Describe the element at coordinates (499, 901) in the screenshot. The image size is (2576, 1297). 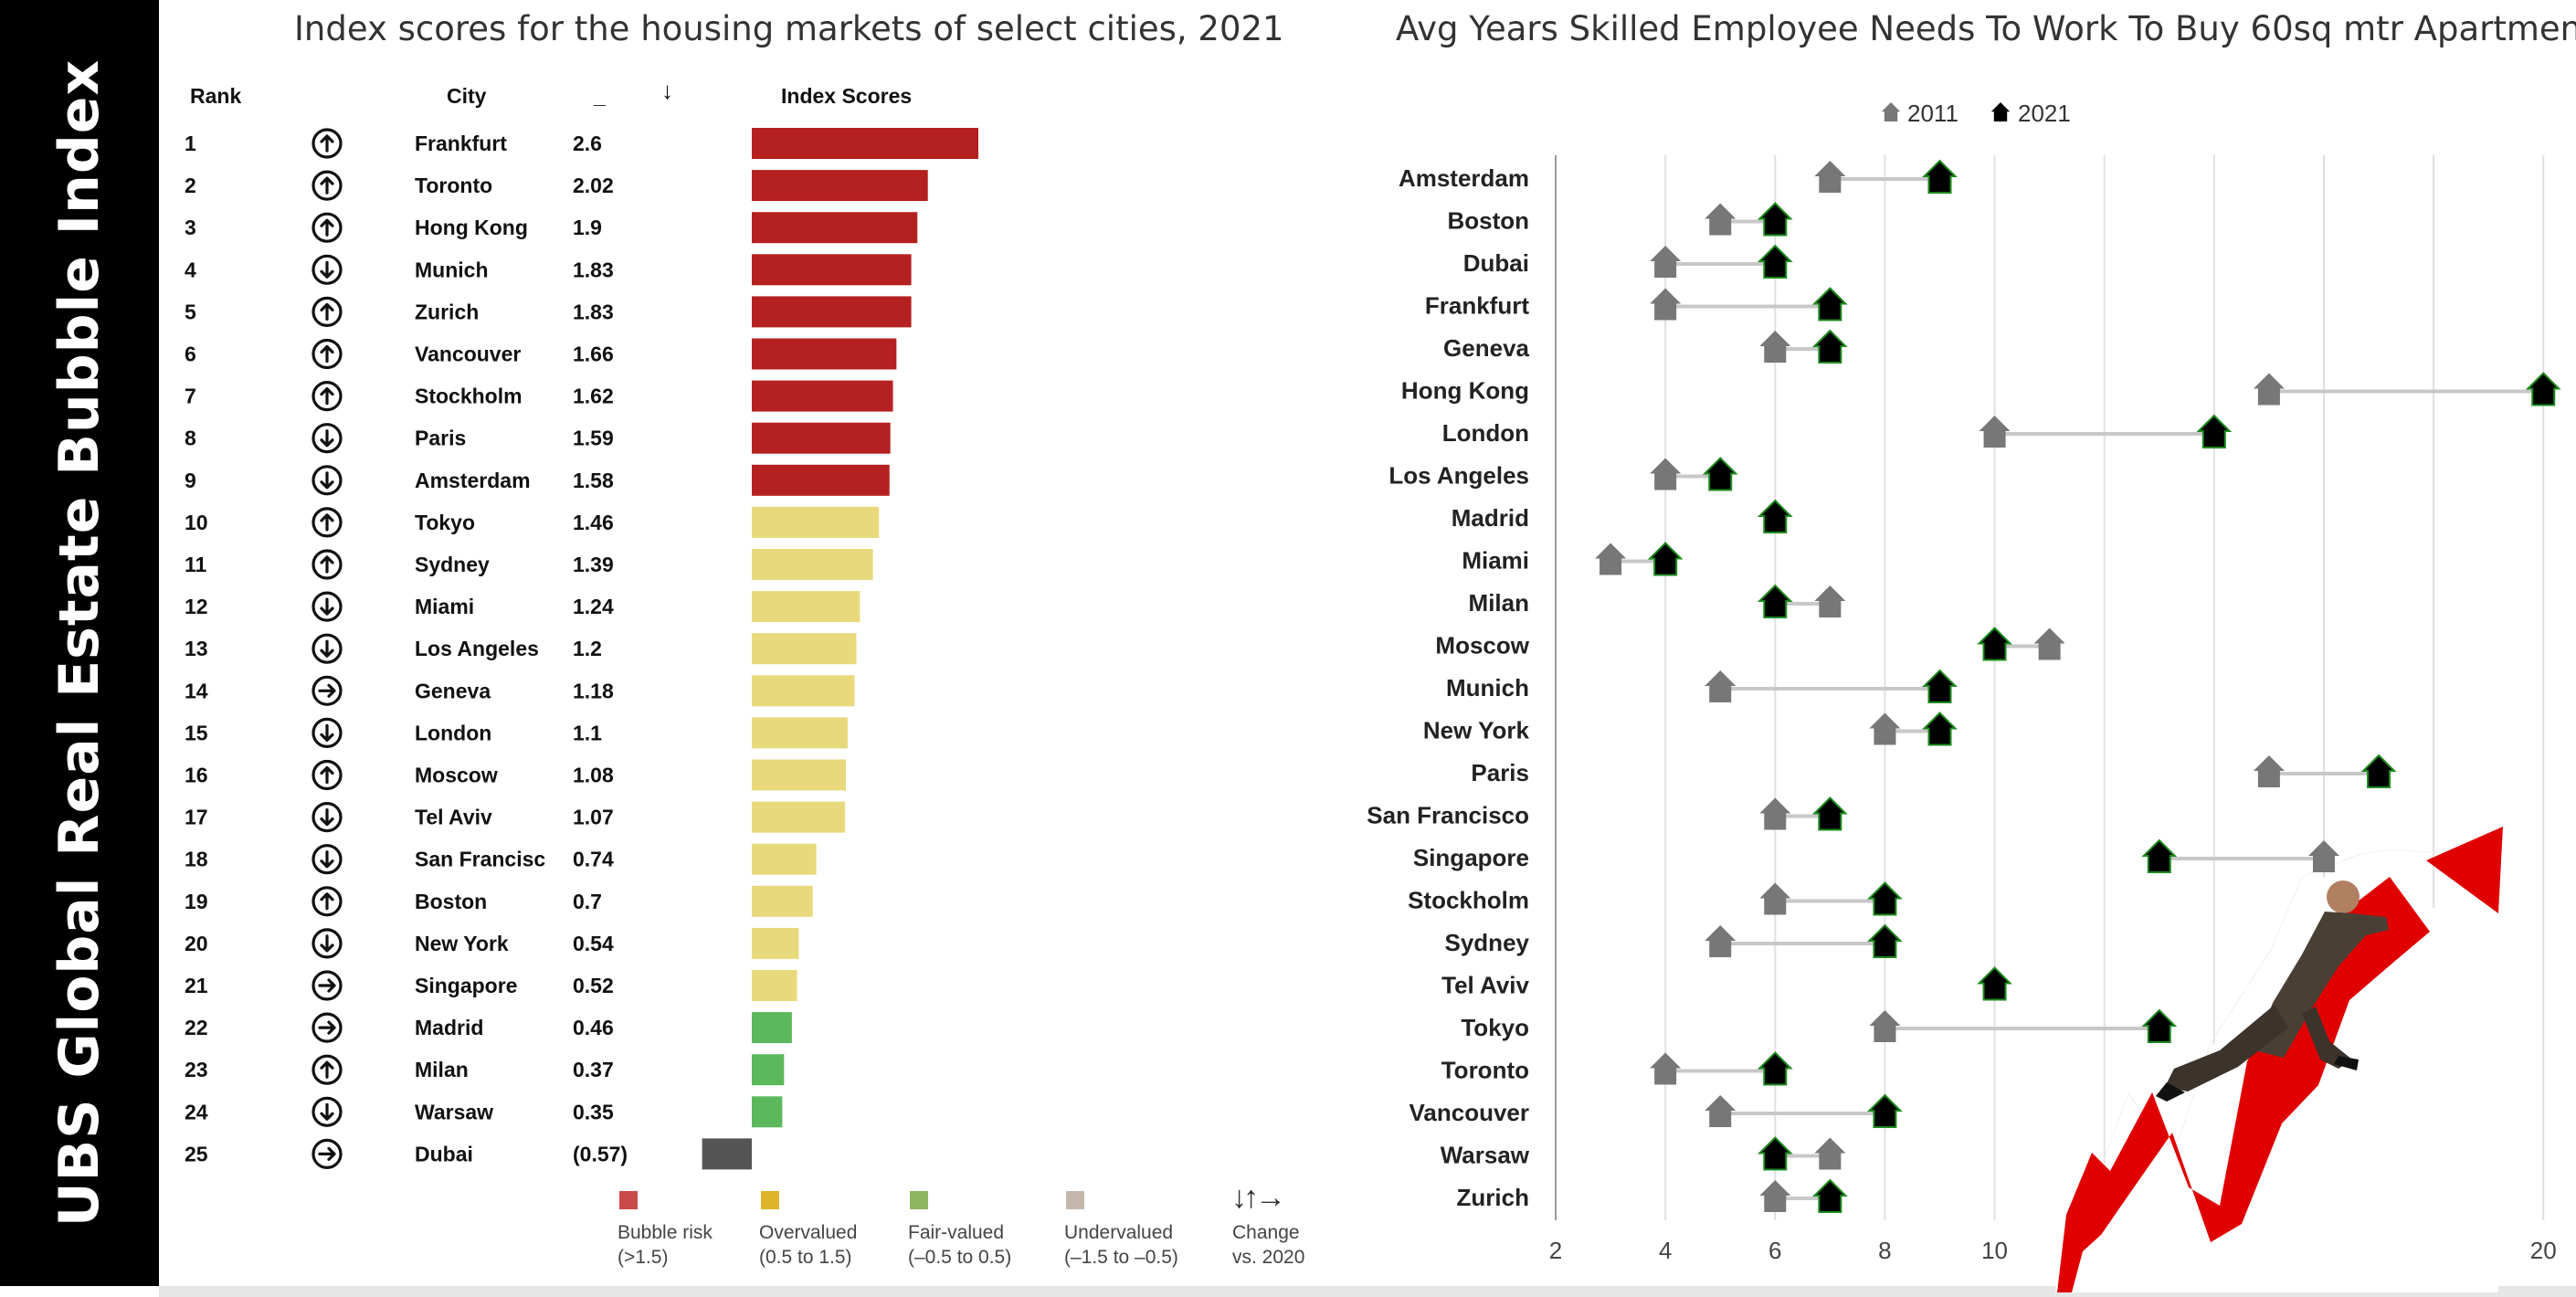
I see `table-row: 19 Boston 0.7` at that location.